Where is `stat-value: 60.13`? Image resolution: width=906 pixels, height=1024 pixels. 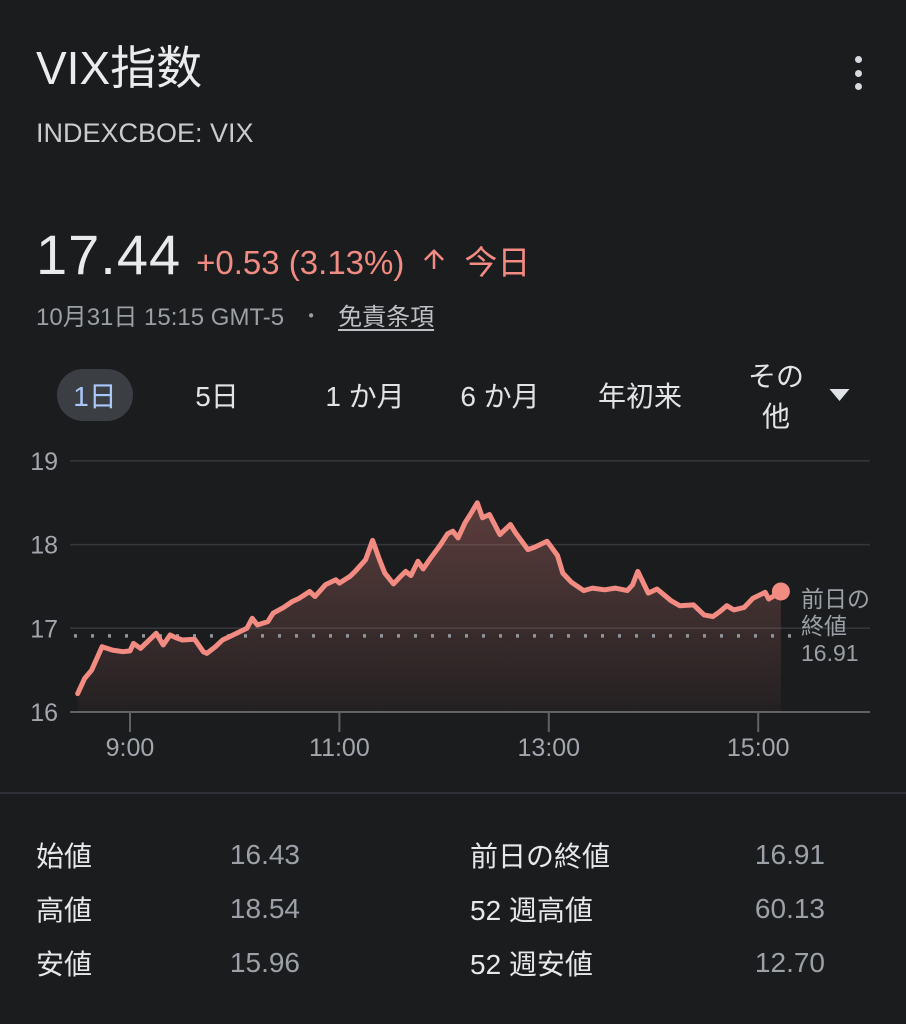 stat-value: 60.13 is located at coordinates (789, 908).